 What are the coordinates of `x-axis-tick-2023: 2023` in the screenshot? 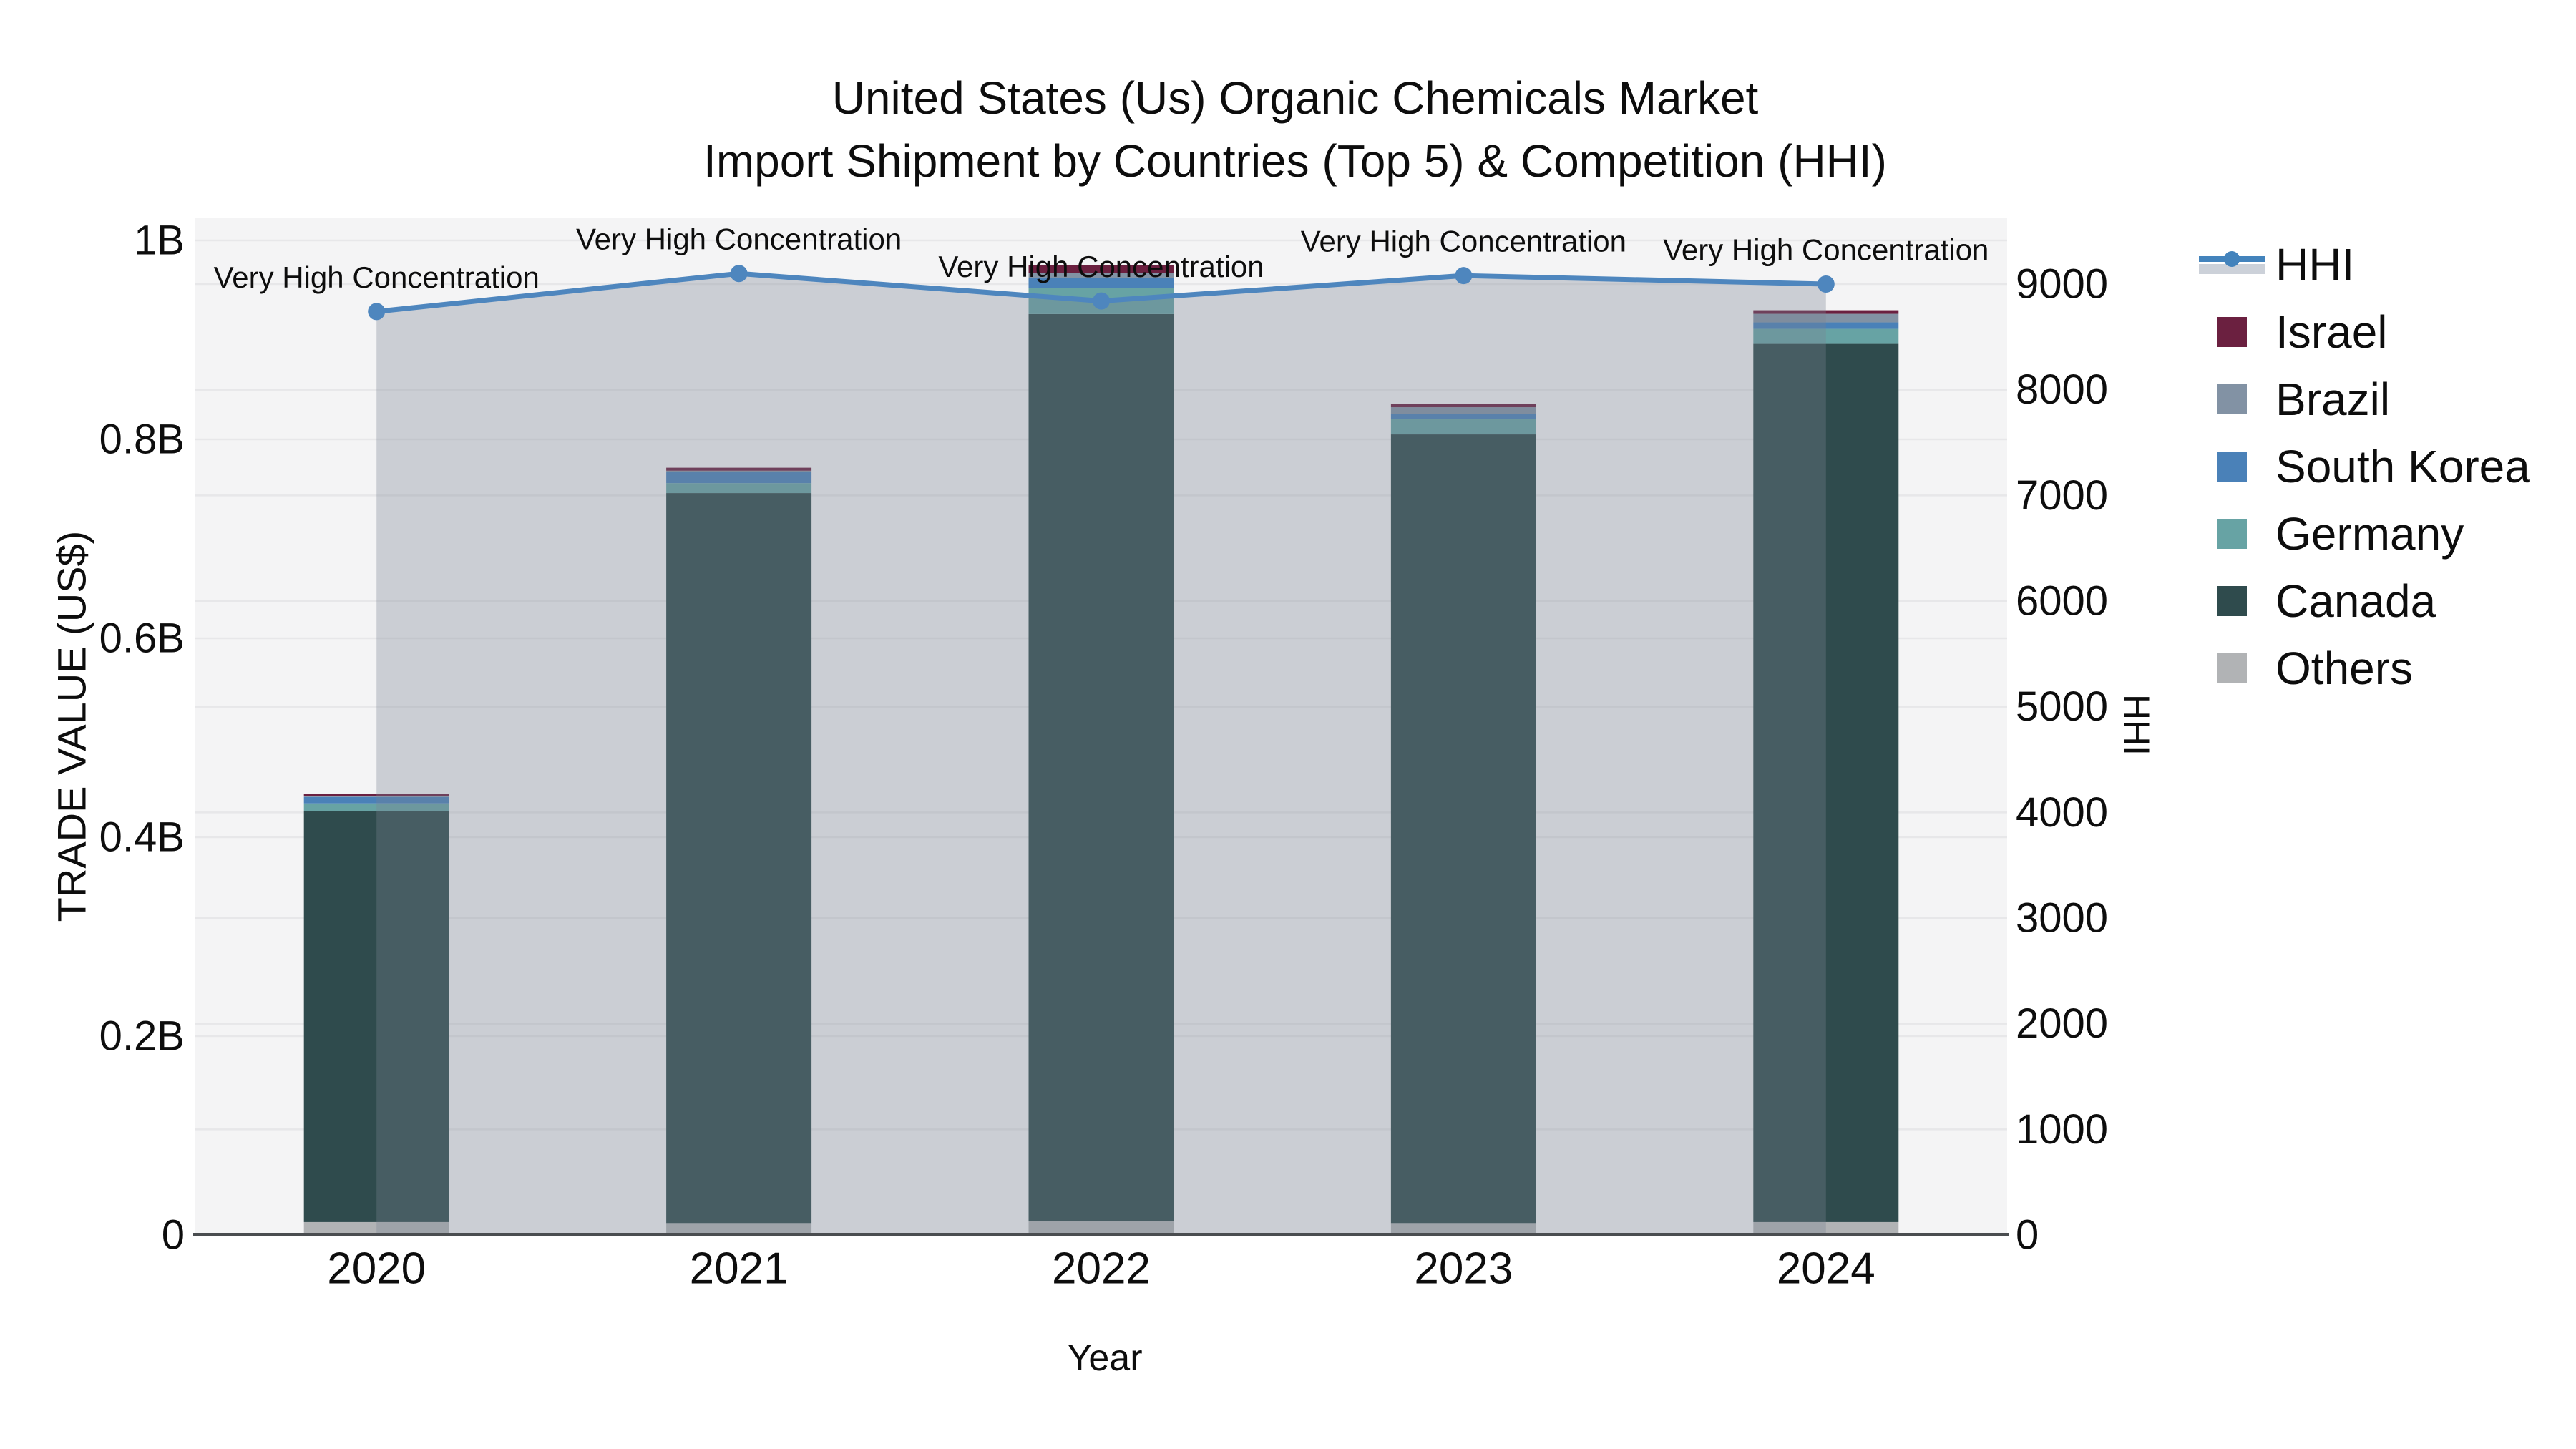 It's located at (1463, 1269).